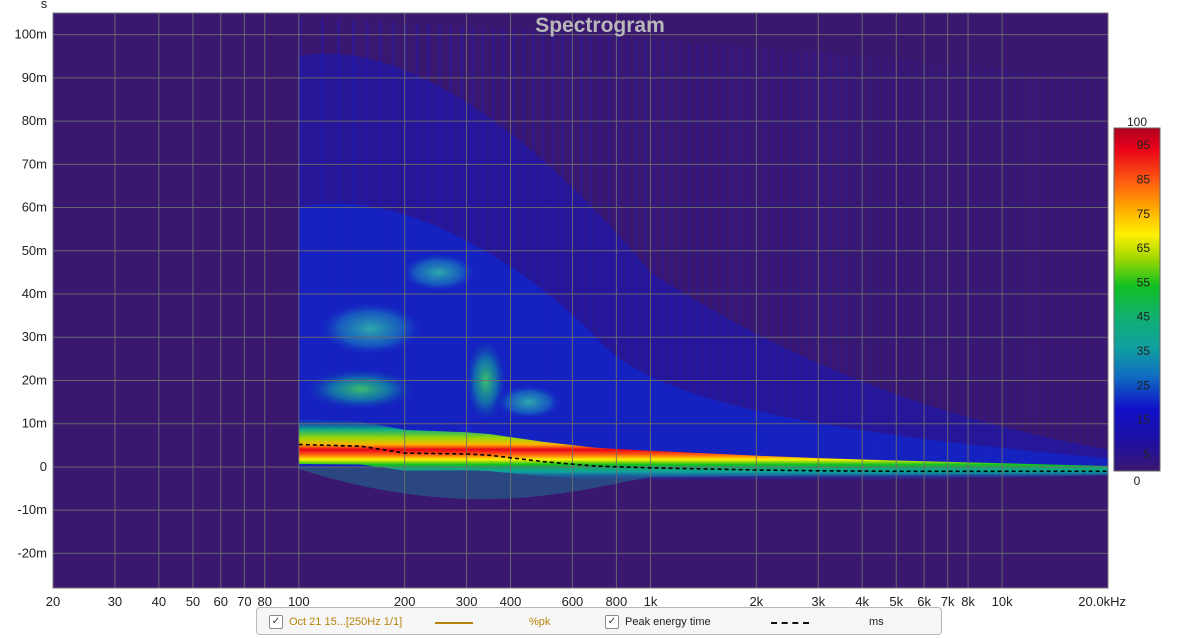 This screenshot has height=638, width=1200. I want to click on x-tick-label: 40, so click(159, 601).